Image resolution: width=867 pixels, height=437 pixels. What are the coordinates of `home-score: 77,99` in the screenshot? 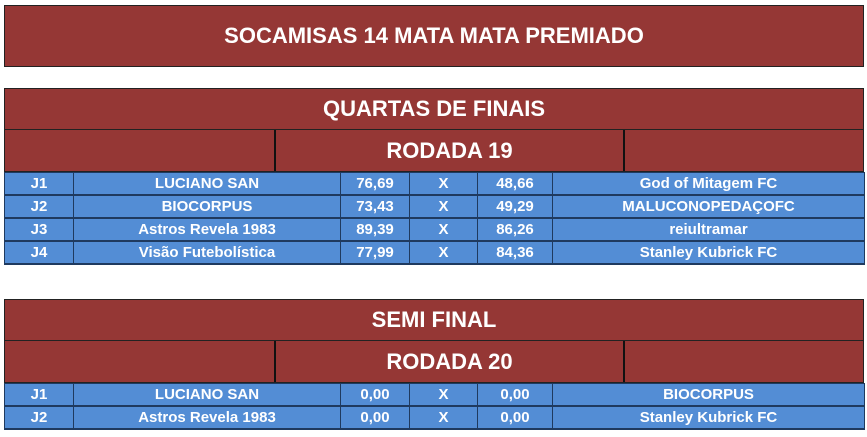 It's located at (375, 252).